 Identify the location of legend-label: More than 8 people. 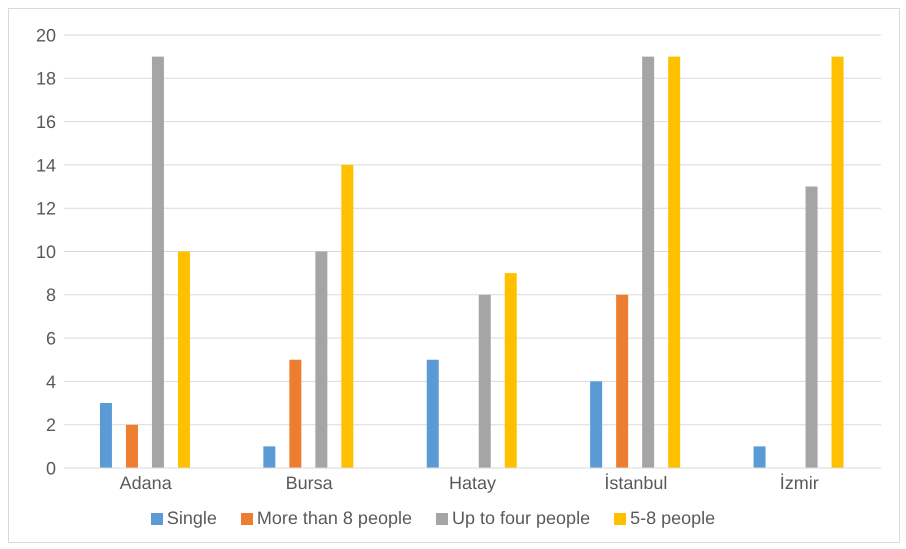
(334, 518).